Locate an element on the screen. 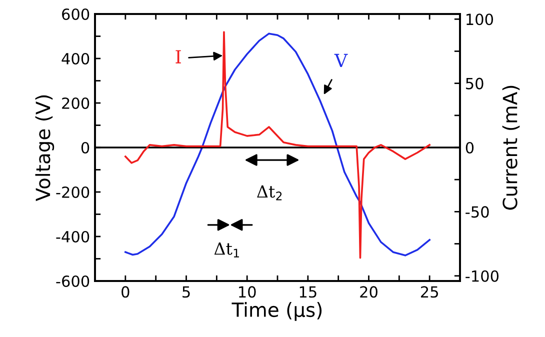 This screenshot has width=545, height=337. x-tick-label: 0 is located at coordinates (126, 292).